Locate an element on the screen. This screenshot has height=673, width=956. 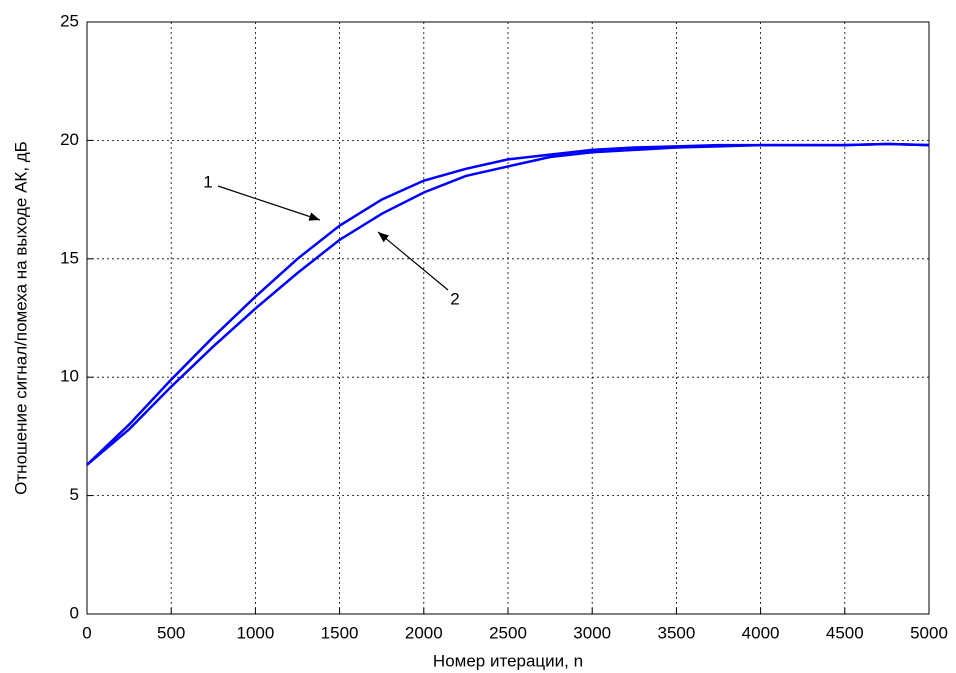
x-tick-label: 3000 is located at coordinates (592, 632).